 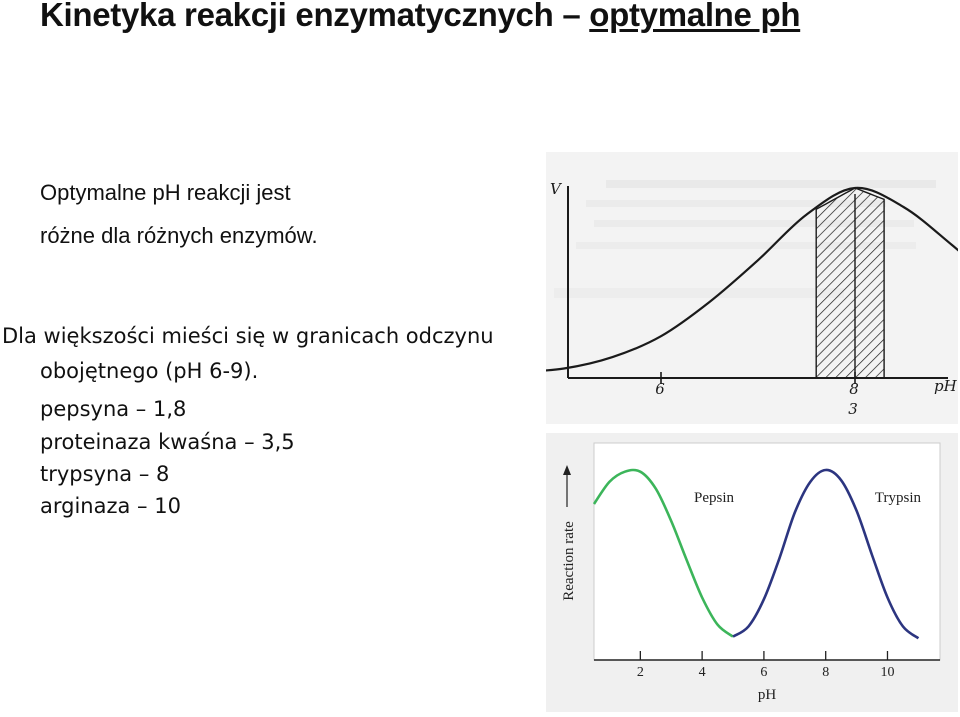 What do you see at coordinates (569, 561) in the screenshot?
I see `y-axis-label: Reaction rate` at bounding box center [569, 561].